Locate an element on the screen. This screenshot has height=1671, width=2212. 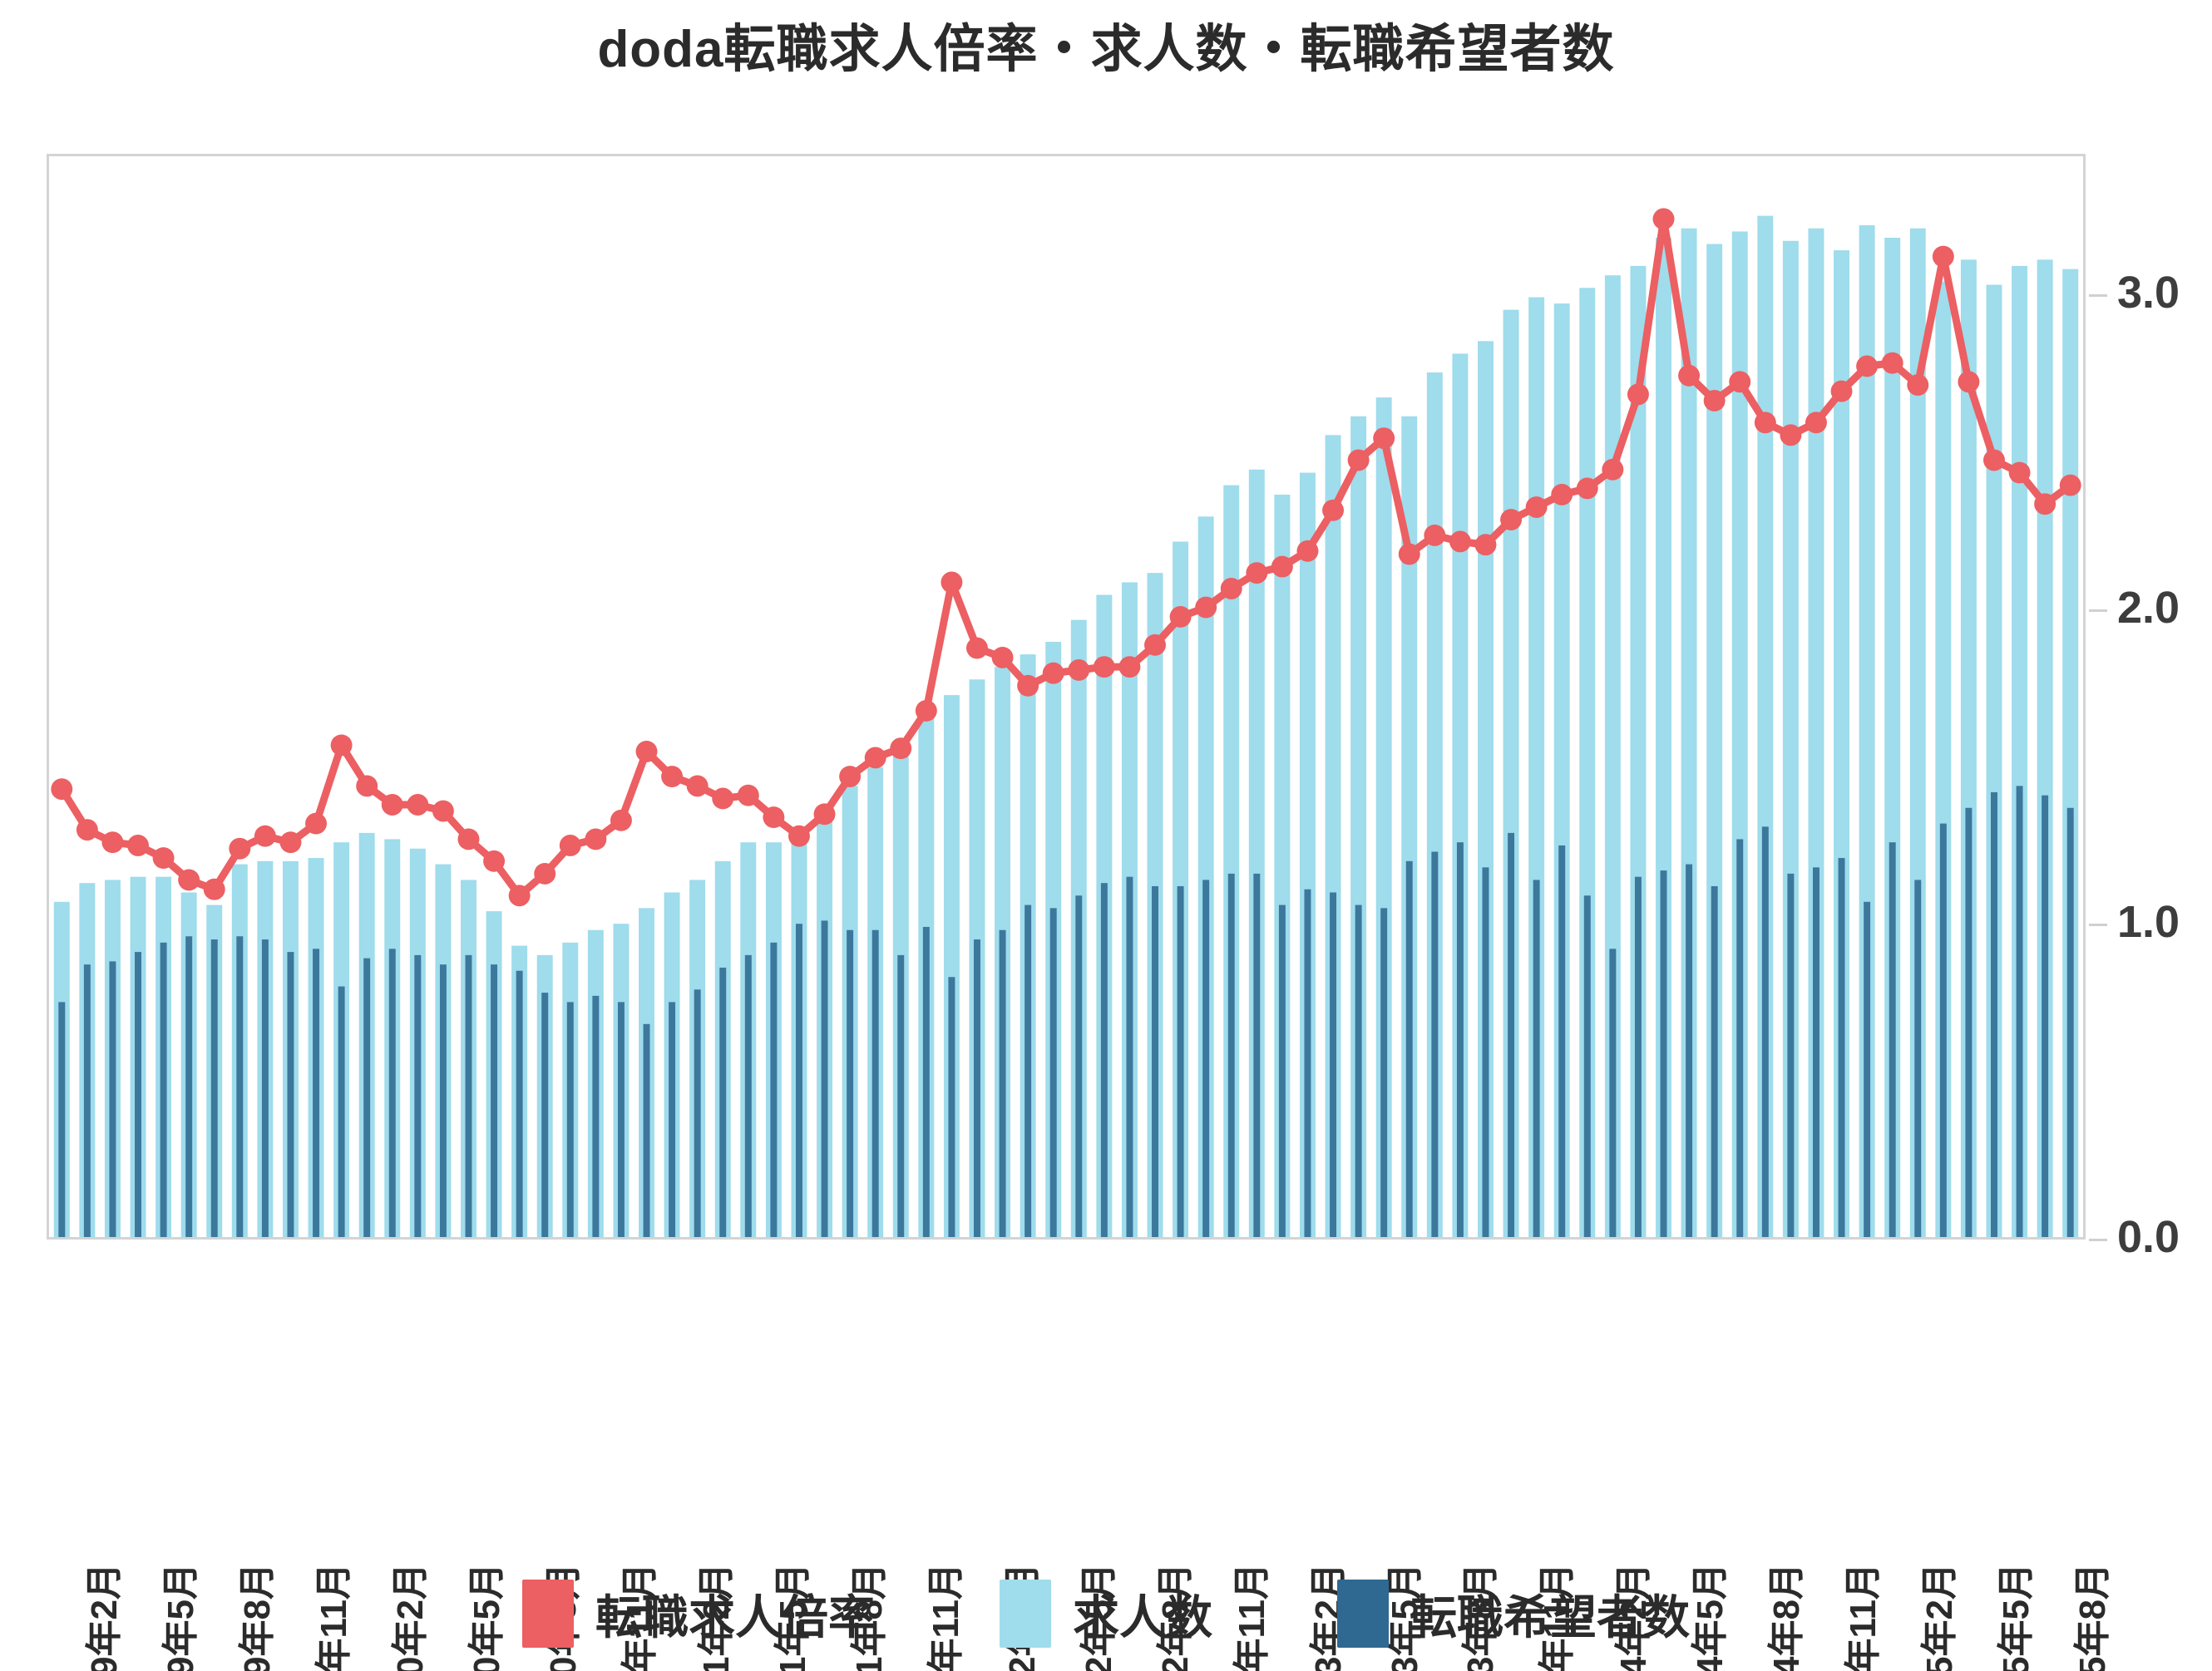
legend-item-1: 求人数 is located at coordinates (1106, 1614).